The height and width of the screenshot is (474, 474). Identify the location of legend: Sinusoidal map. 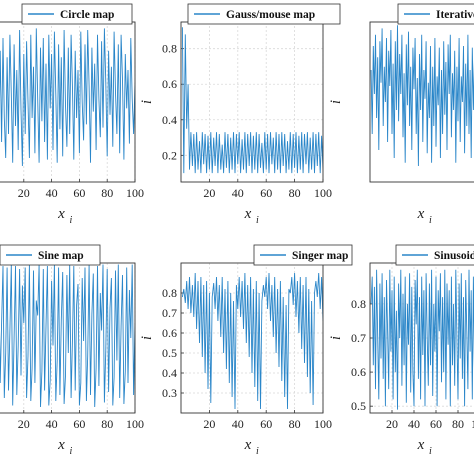
(434, 255).